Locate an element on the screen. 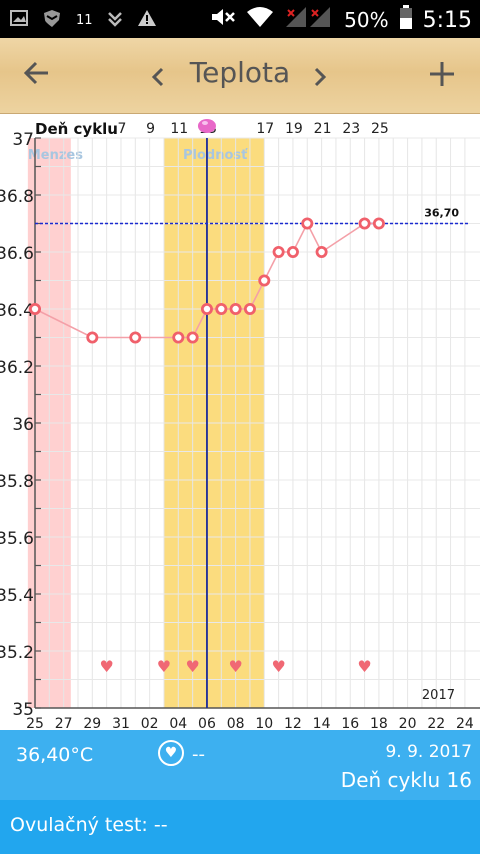  app-bar: Teplota is located at coordinates (240, 76).